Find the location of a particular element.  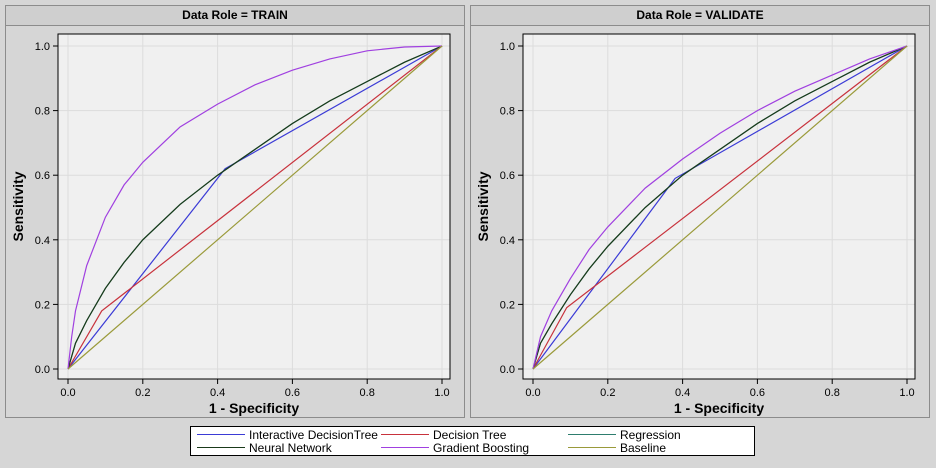

legend-label: Interactive DecisionTree is located at coordinates (313, 435).